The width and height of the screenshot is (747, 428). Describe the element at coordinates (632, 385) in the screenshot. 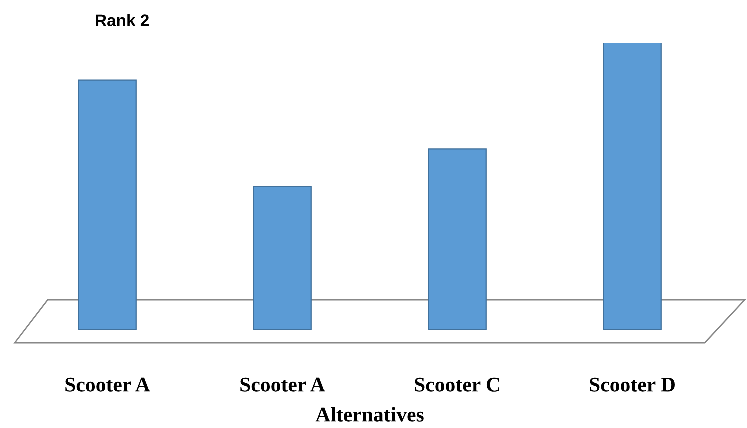

I see `x-tick-label: Scooter D` at that location.